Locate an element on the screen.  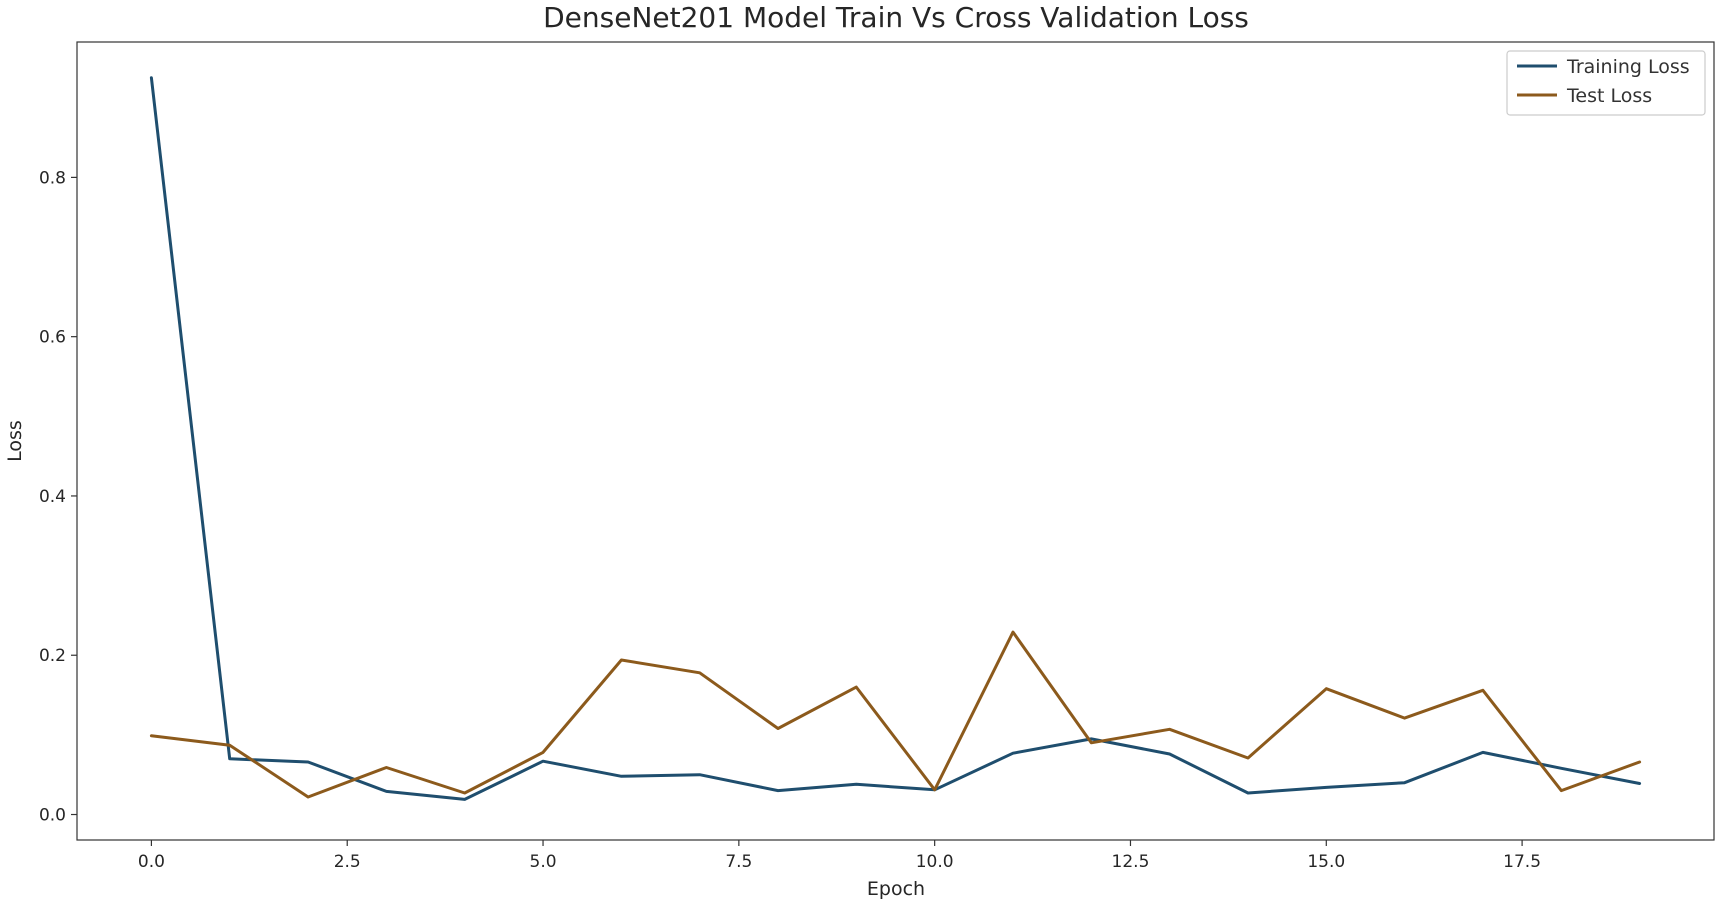
y-tick-label: 0.2 is located at coordinates (52, 656).